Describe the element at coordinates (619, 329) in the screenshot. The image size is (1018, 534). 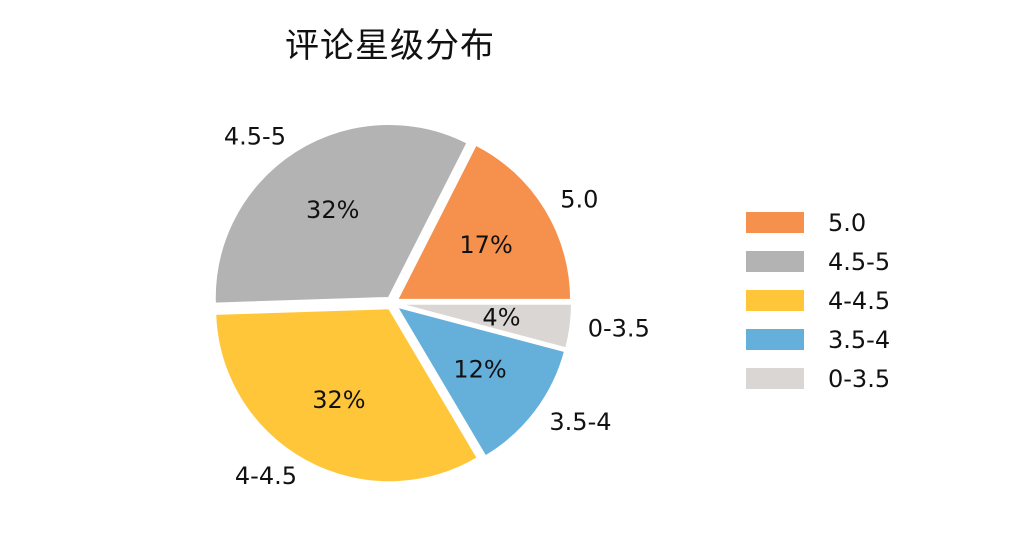
I see `pie-category-label: 0-3.5` at that location.